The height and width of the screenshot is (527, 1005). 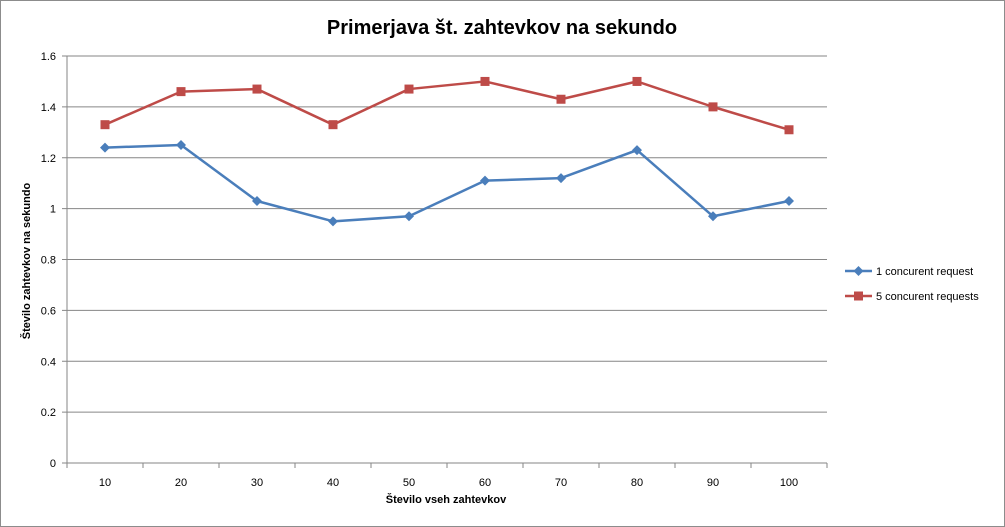 I want to click on y-tick-labels: 0 0.2 0.4 0.6 0.8 1 1.2 1.4 1.6, so click(x=48, y=260).